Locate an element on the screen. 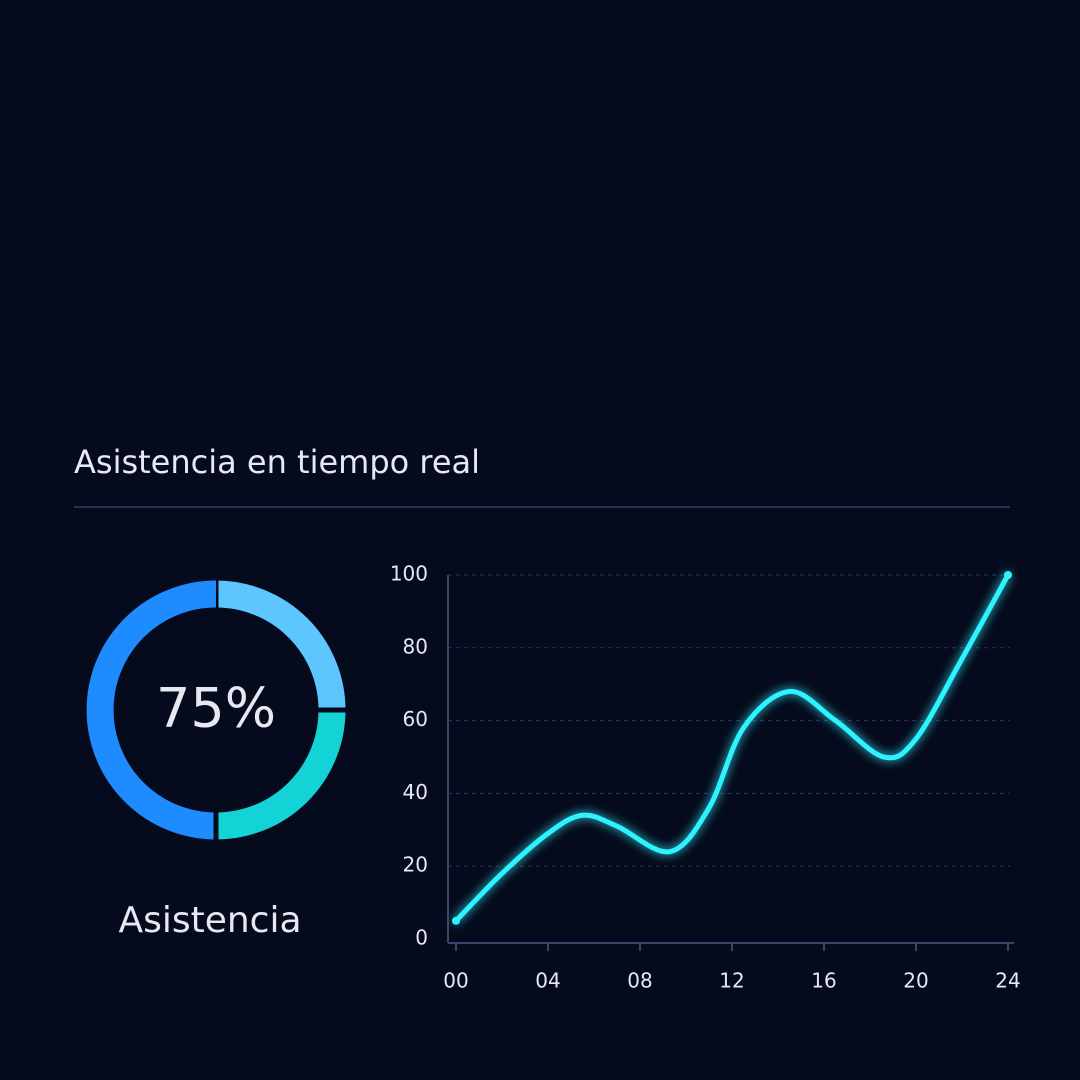  x-tick-label: 00 is located at coordinates (455, 981).